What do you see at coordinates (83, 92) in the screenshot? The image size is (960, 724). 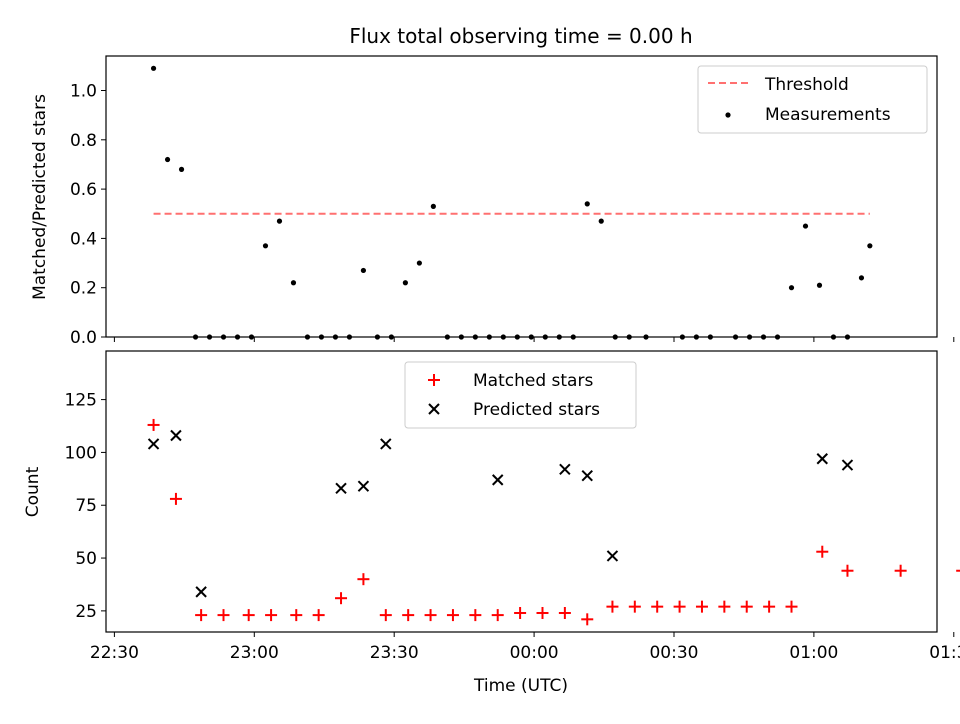 I see `top-y-tick-label: 1.0` at bounding box center [83, 92].